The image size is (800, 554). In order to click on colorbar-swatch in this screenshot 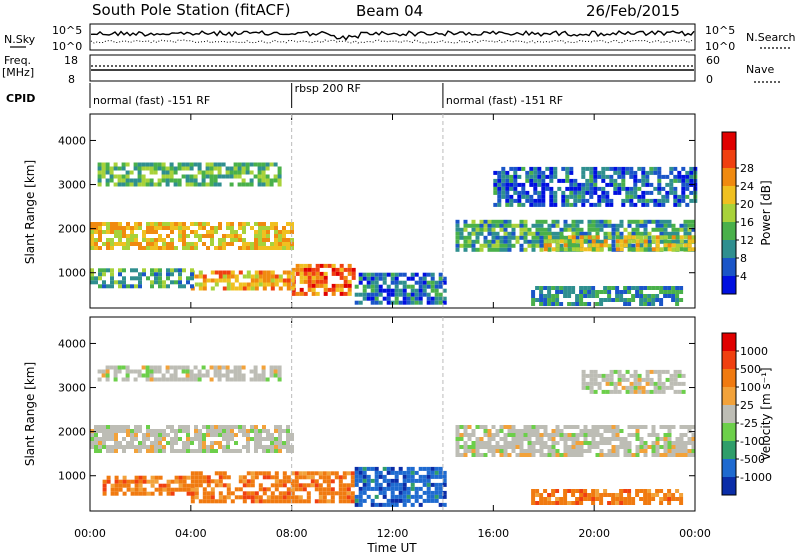, I will do `click(729, 378)`.